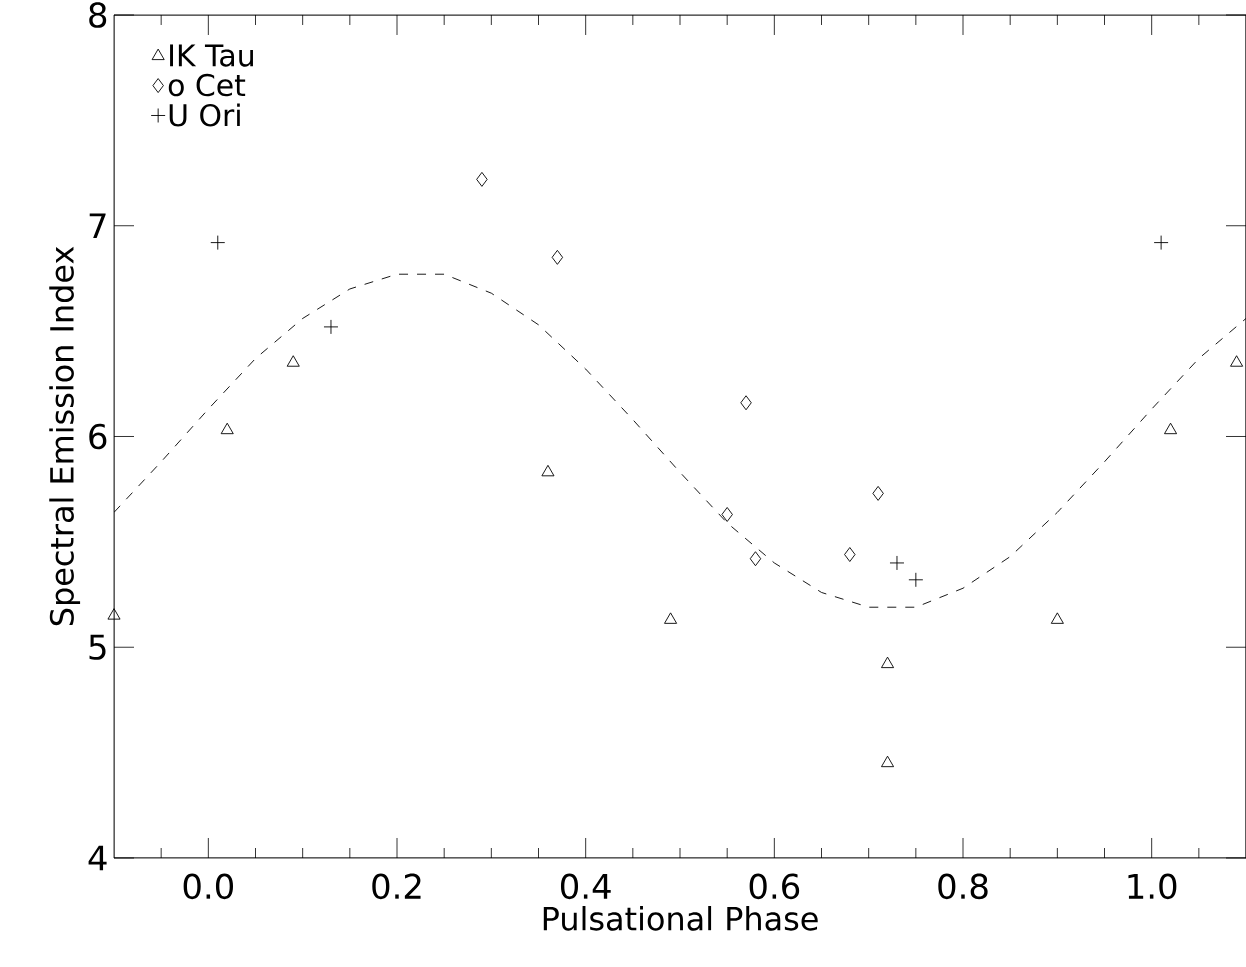 Image resolution: width=1246 pixels, height=967 pixels. Describe the element at coordinates (211, 55) in the screenshot. I see `legend-label: IK Tau` at that location.